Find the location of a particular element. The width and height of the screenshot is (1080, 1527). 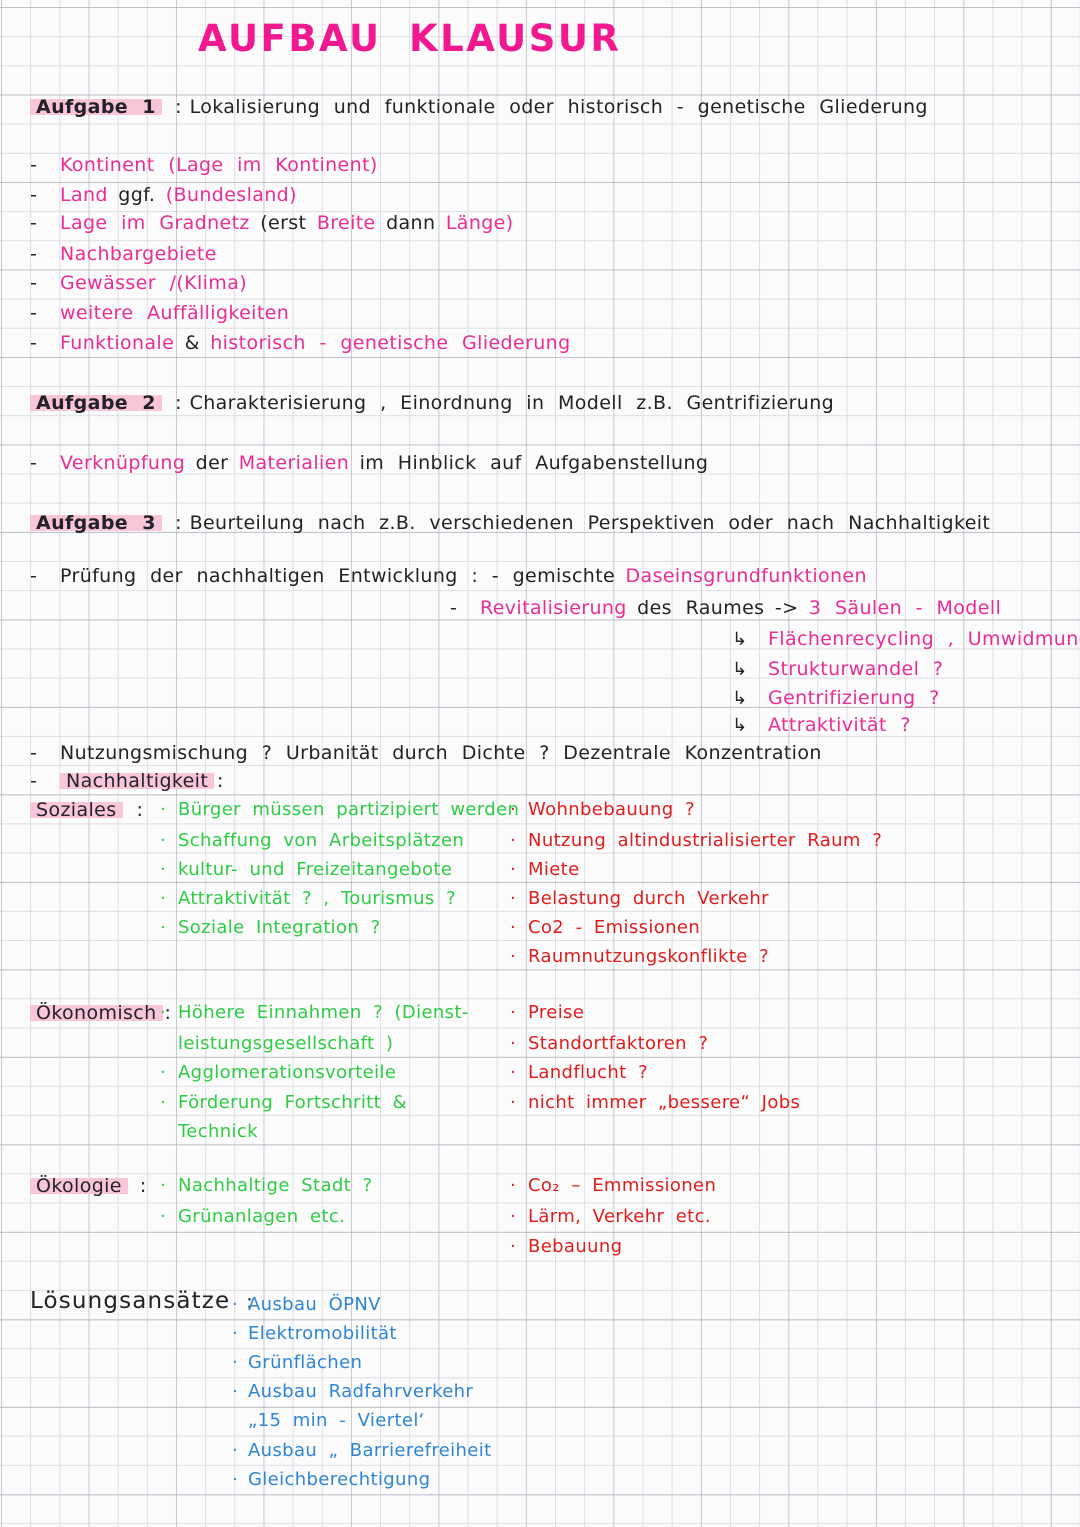

a1-bullet-text: Funktionale is located at coordinates (117, 343).